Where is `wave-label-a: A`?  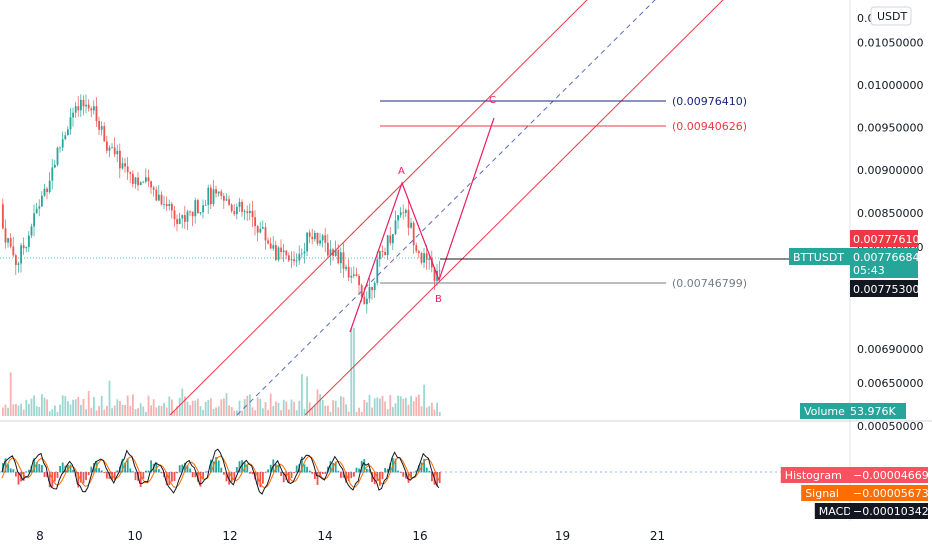
wave-label-a: A is located at coordinates (401, 171).